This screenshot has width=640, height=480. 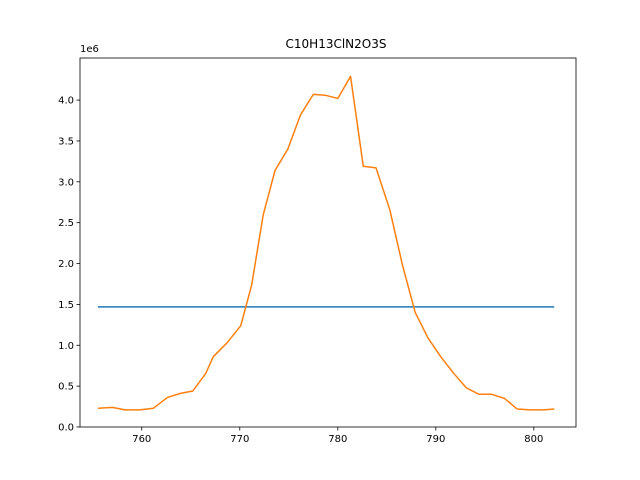 What do you see at coordinates (66, 387) in the screenshot?
I see `y-tick-label: 0.5` at bounding box center [66, 387].